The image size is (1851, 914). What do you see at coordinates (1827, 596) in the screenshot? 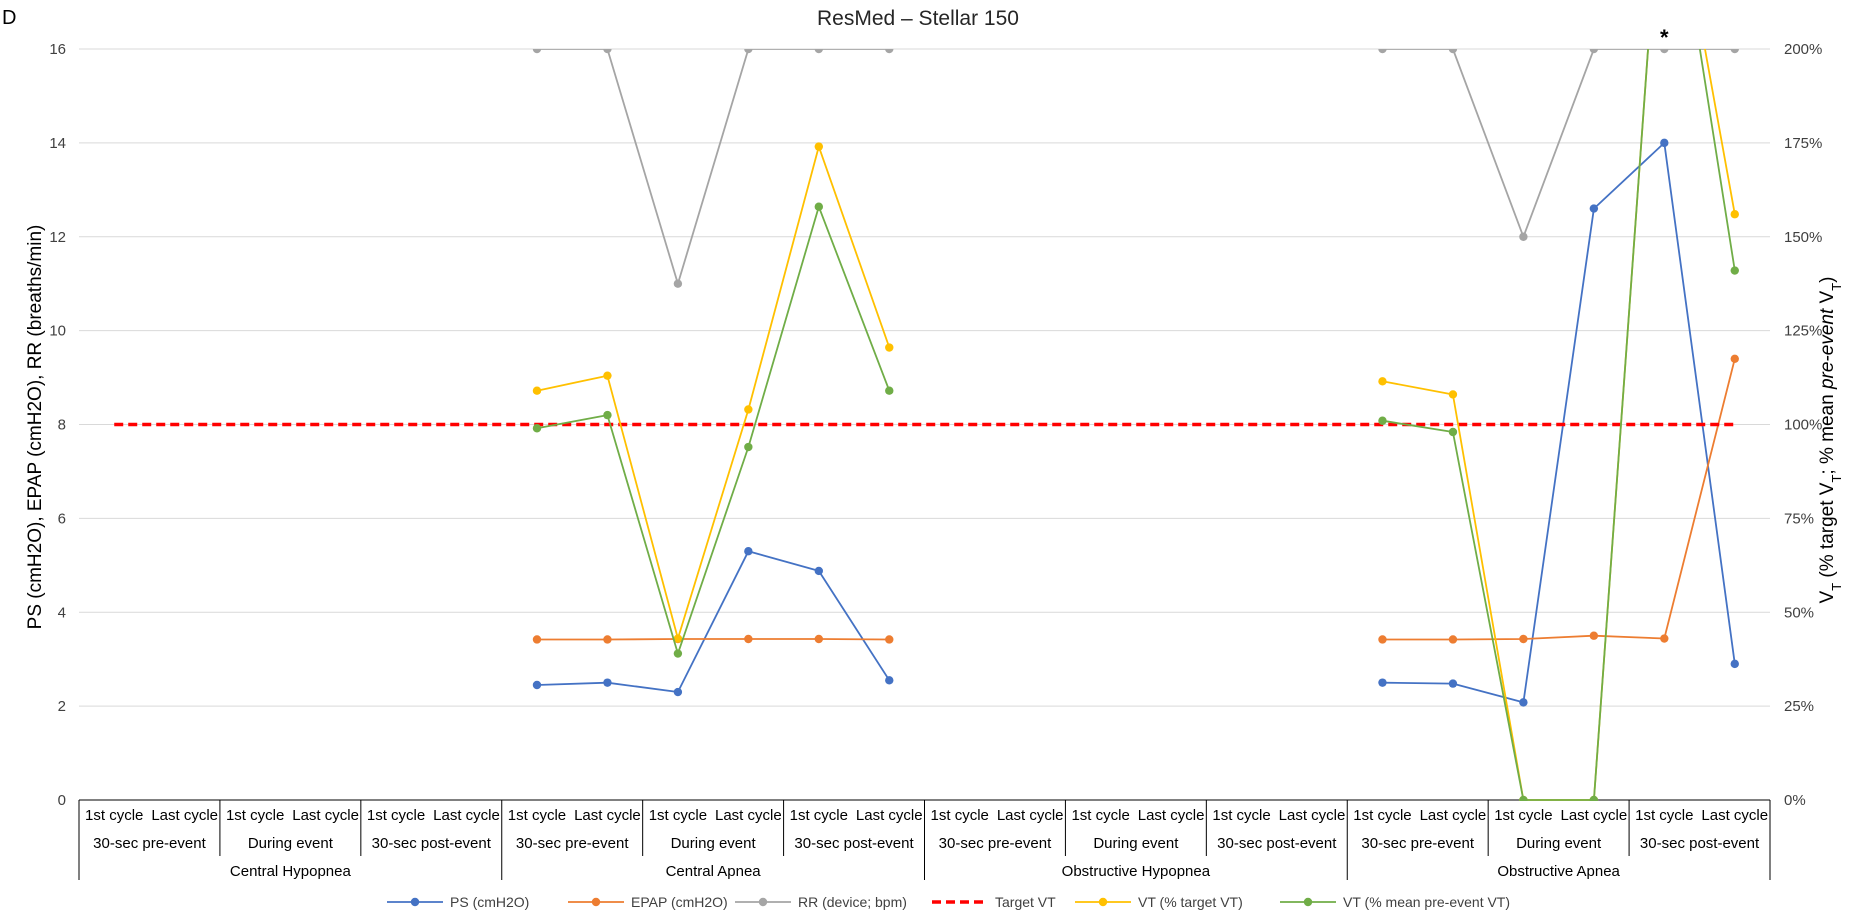
I see `axis-title-part: V` at bounding box center [1827, 596].